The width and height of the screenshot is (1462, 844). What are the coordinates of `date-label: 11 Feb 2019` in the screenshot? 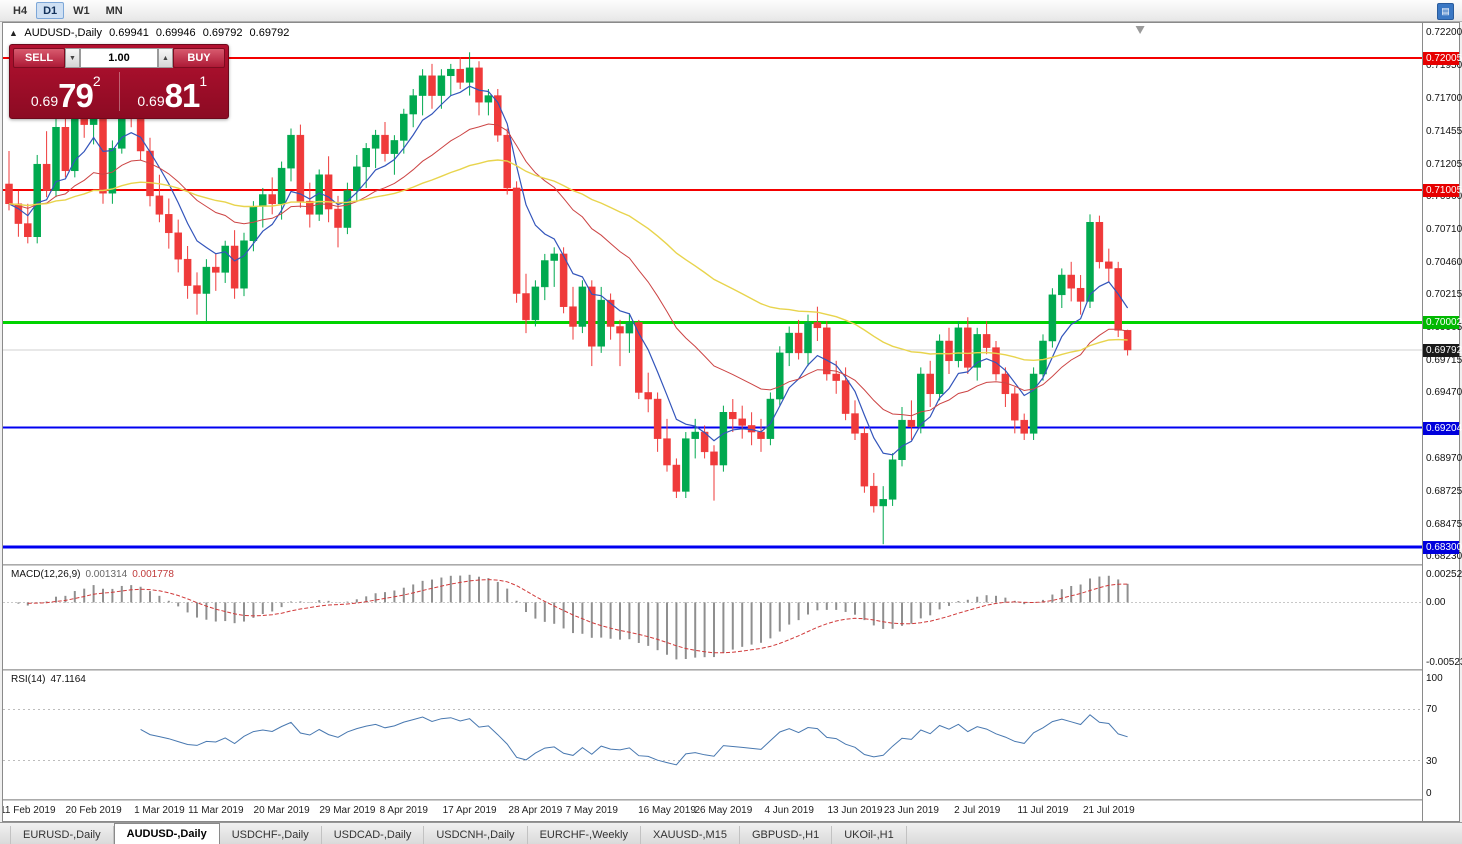 It's located at (29, 810).